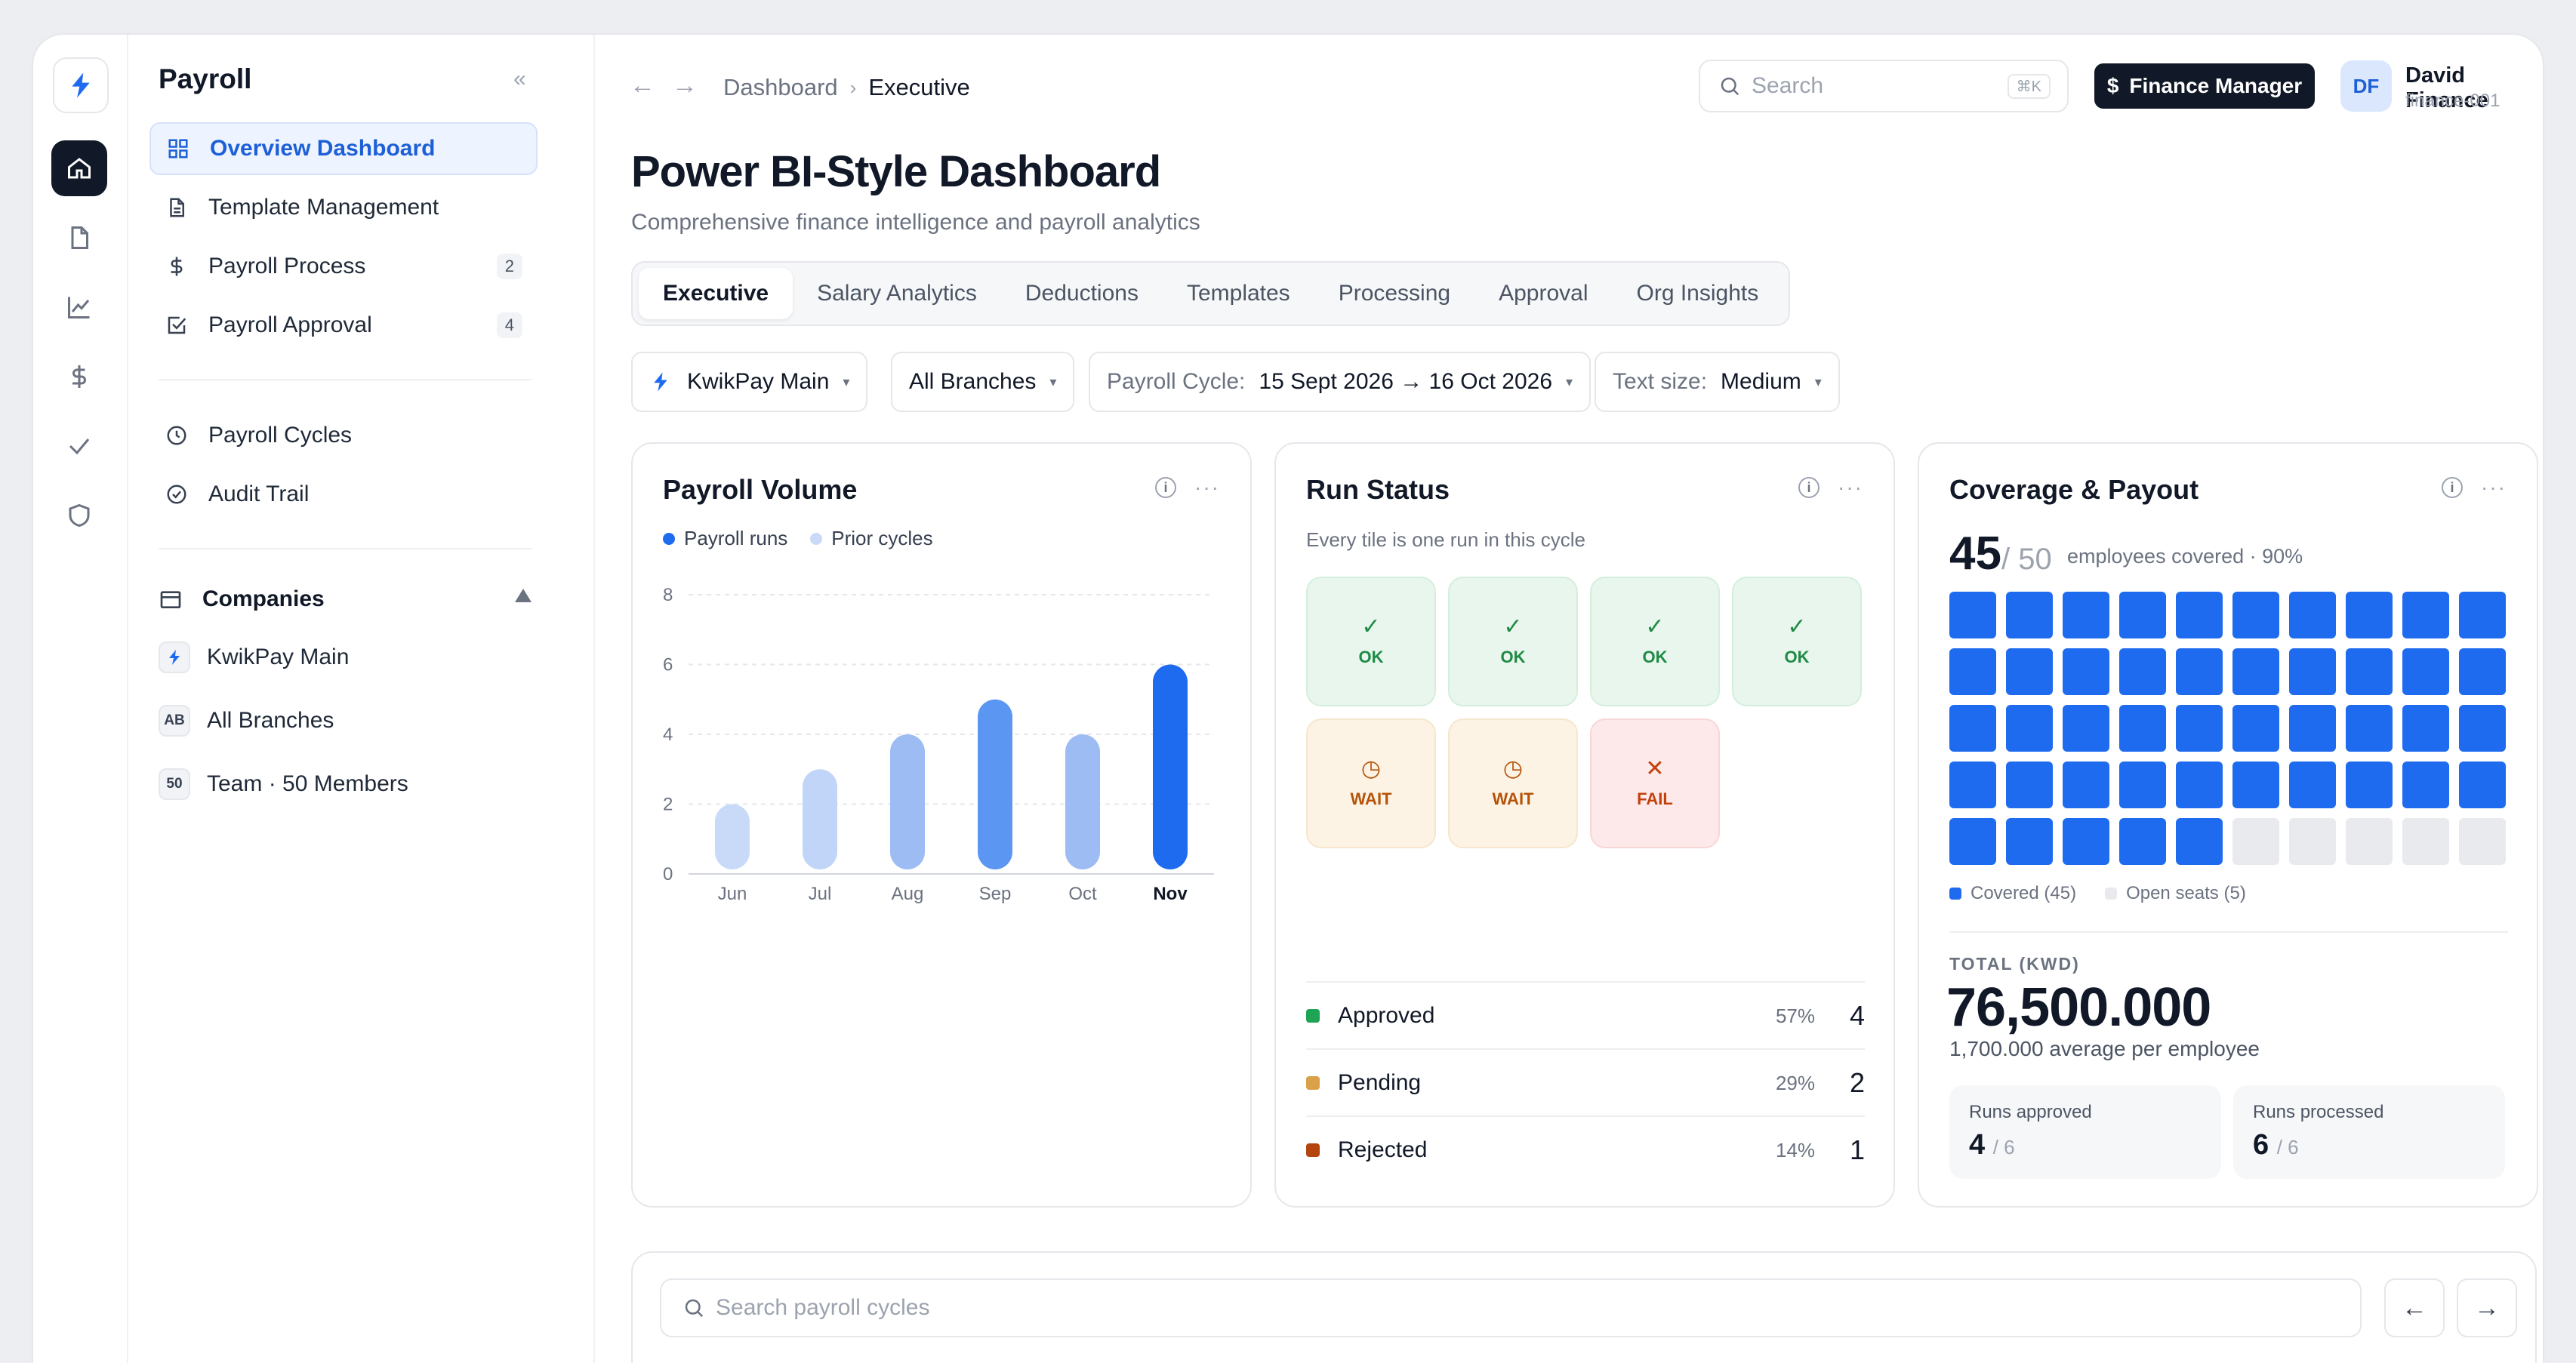 This screenshot has height=1363, width=2576. Describe the element at coordinates (716, 293) in the screenshot. I see `tab-executive: Executive` at that location.